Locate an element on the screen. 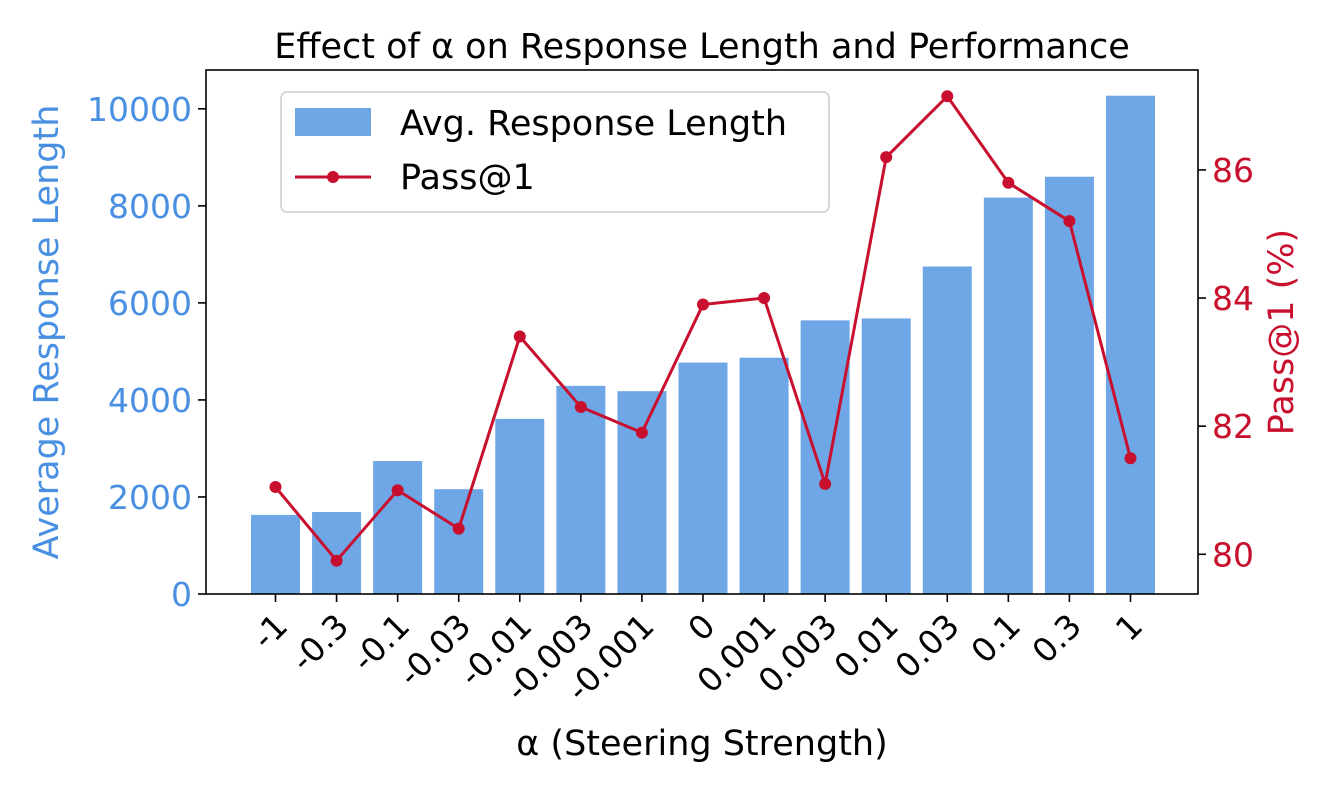  bar--1 is located at coordinates (275, 554).